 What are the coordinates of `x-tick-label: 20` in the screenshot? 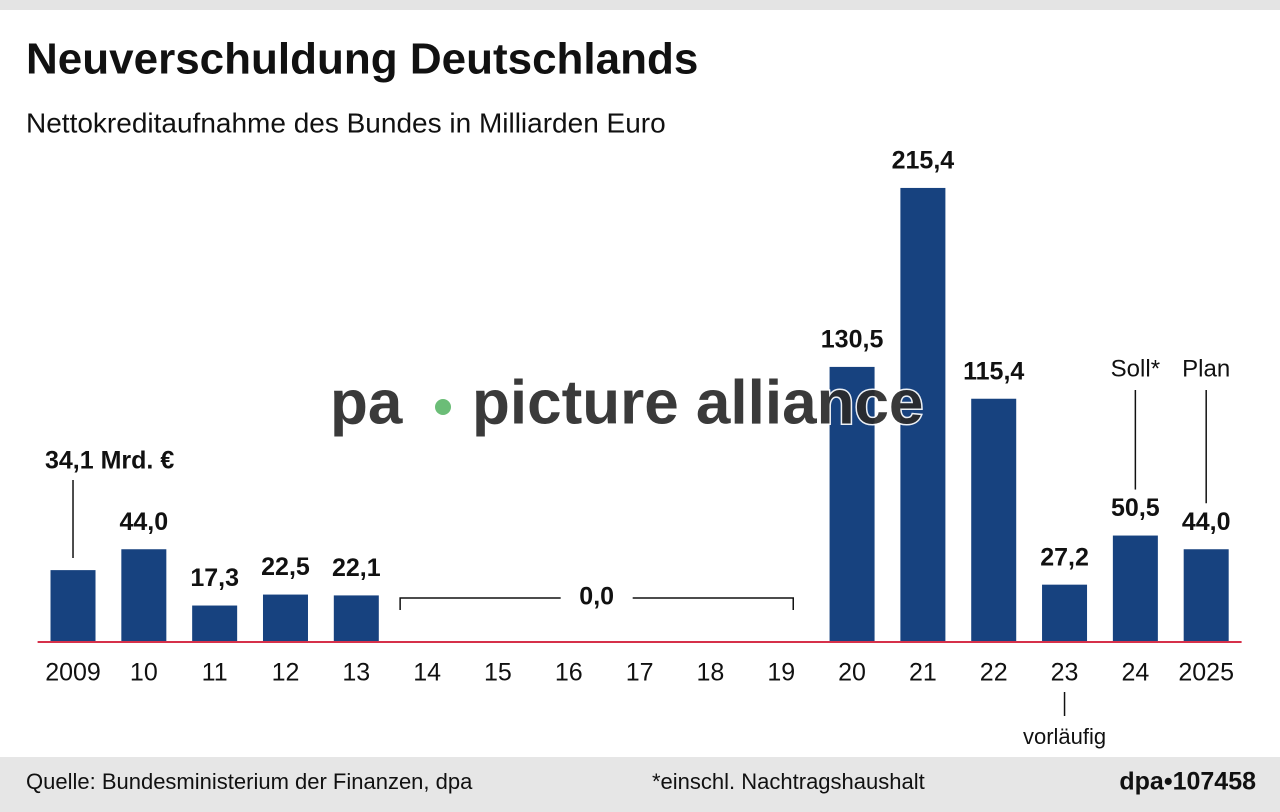 It's located at (852, 673).